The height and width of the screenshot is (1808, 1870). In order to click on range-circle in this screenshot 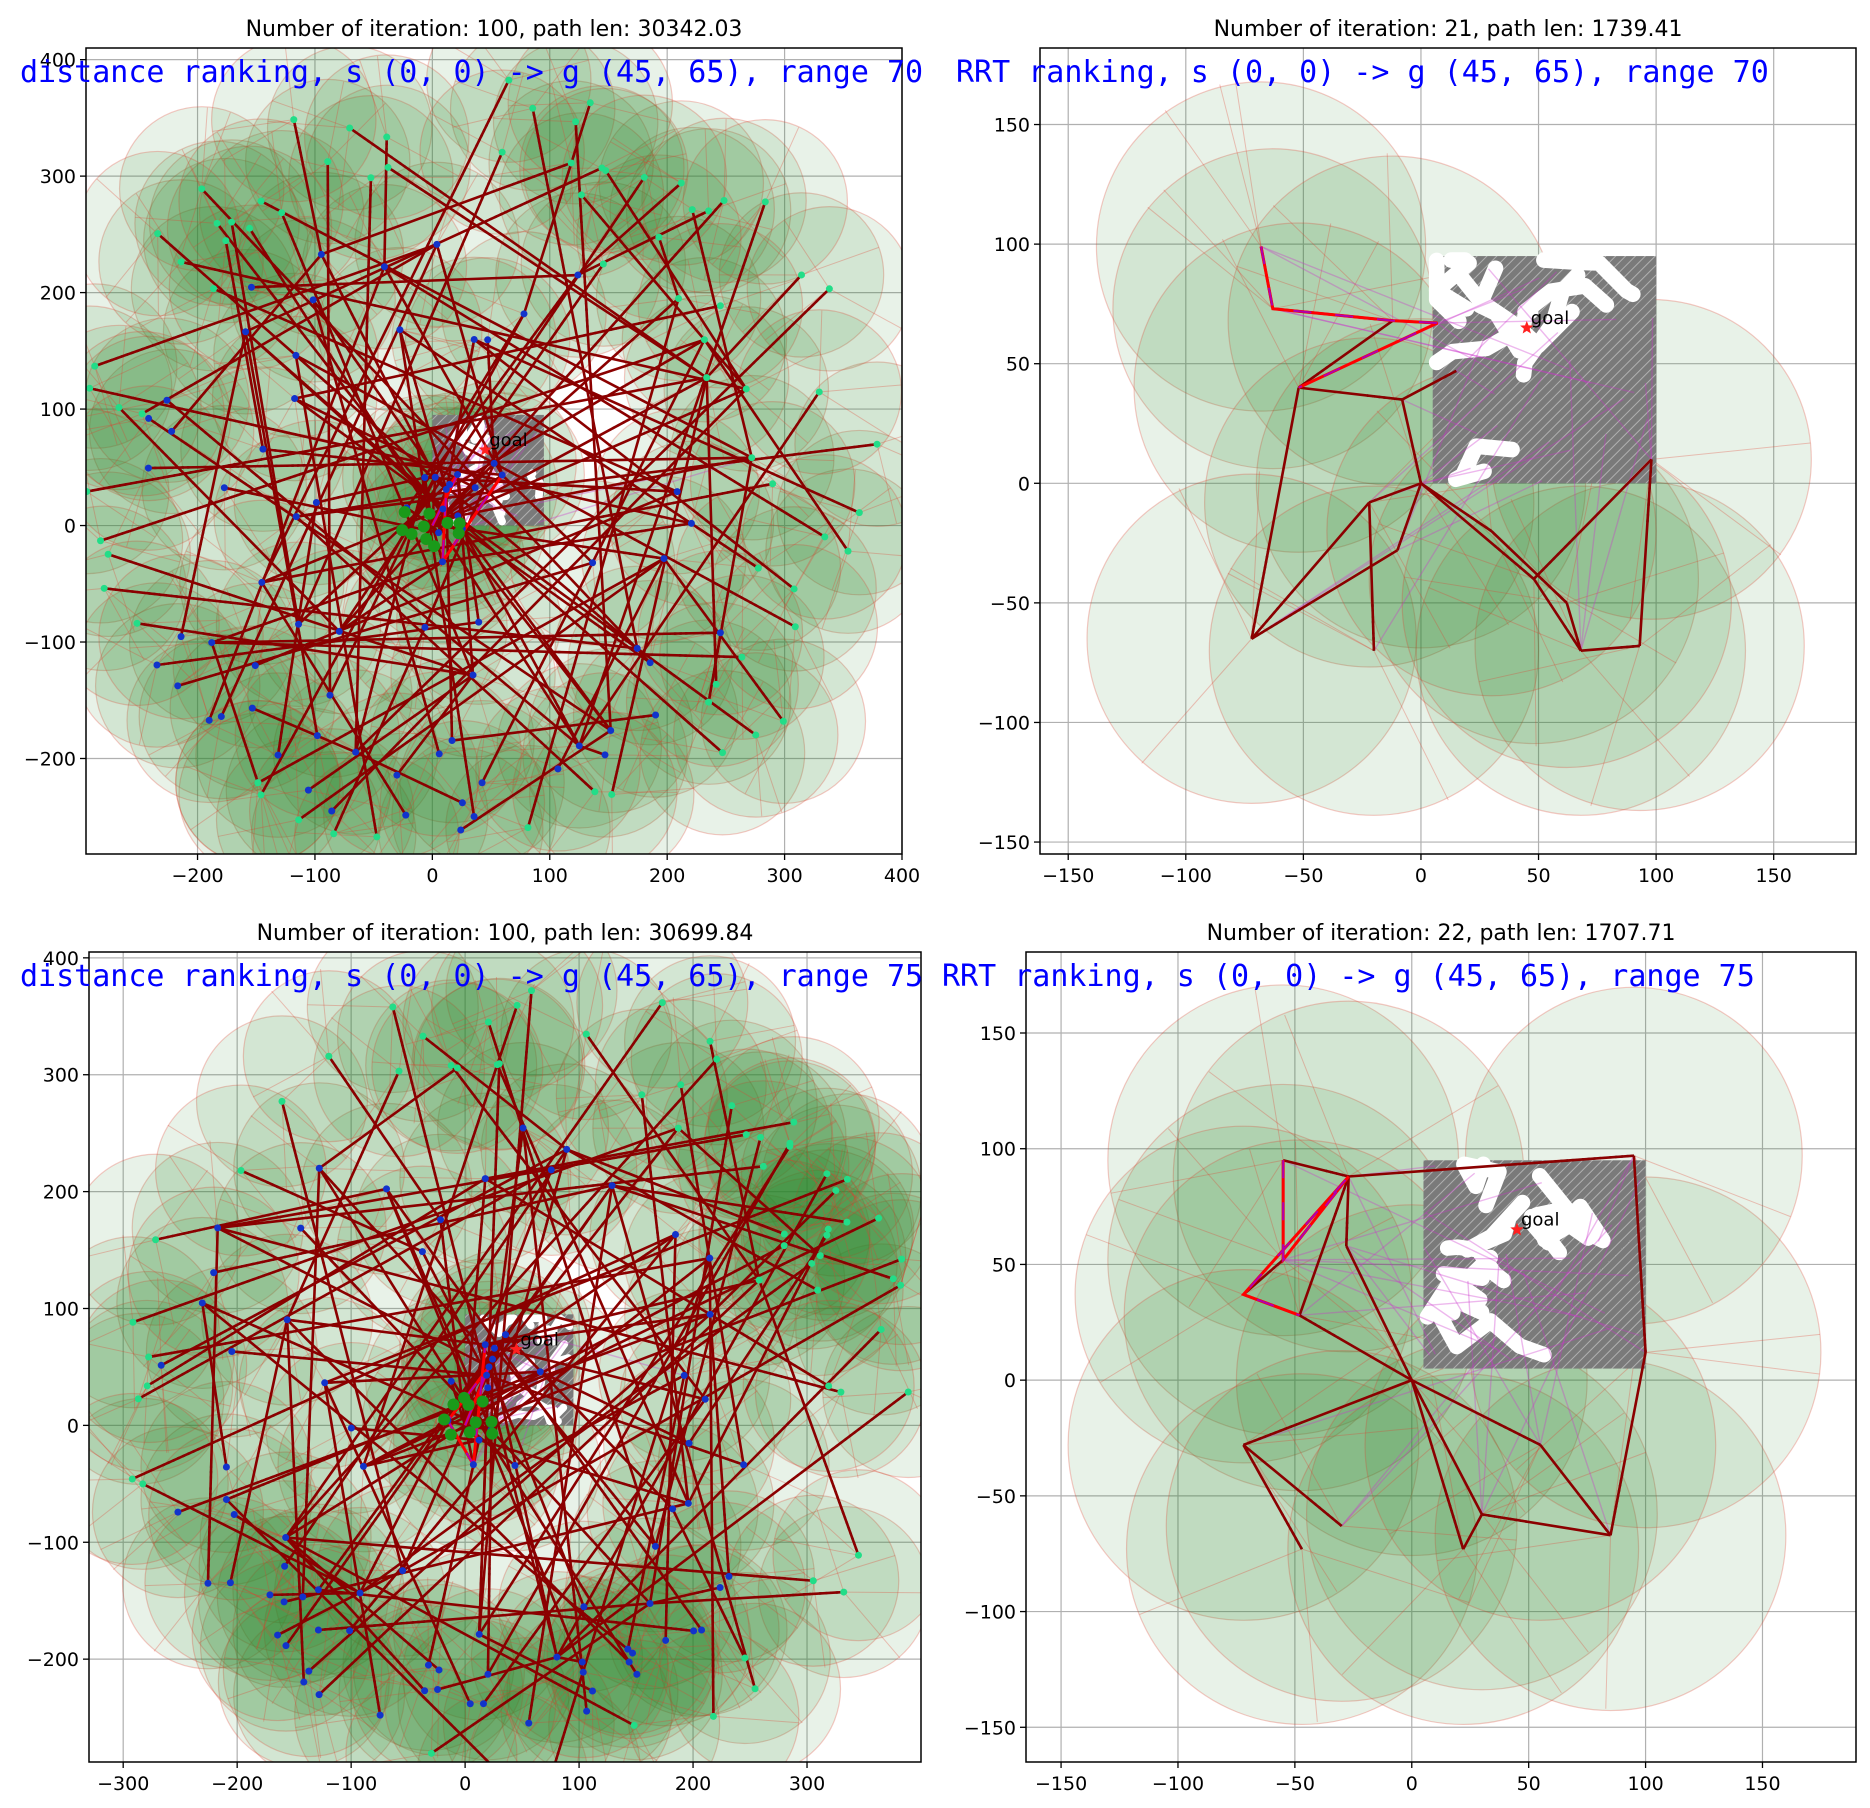, I will do `click(554, 1720)`.